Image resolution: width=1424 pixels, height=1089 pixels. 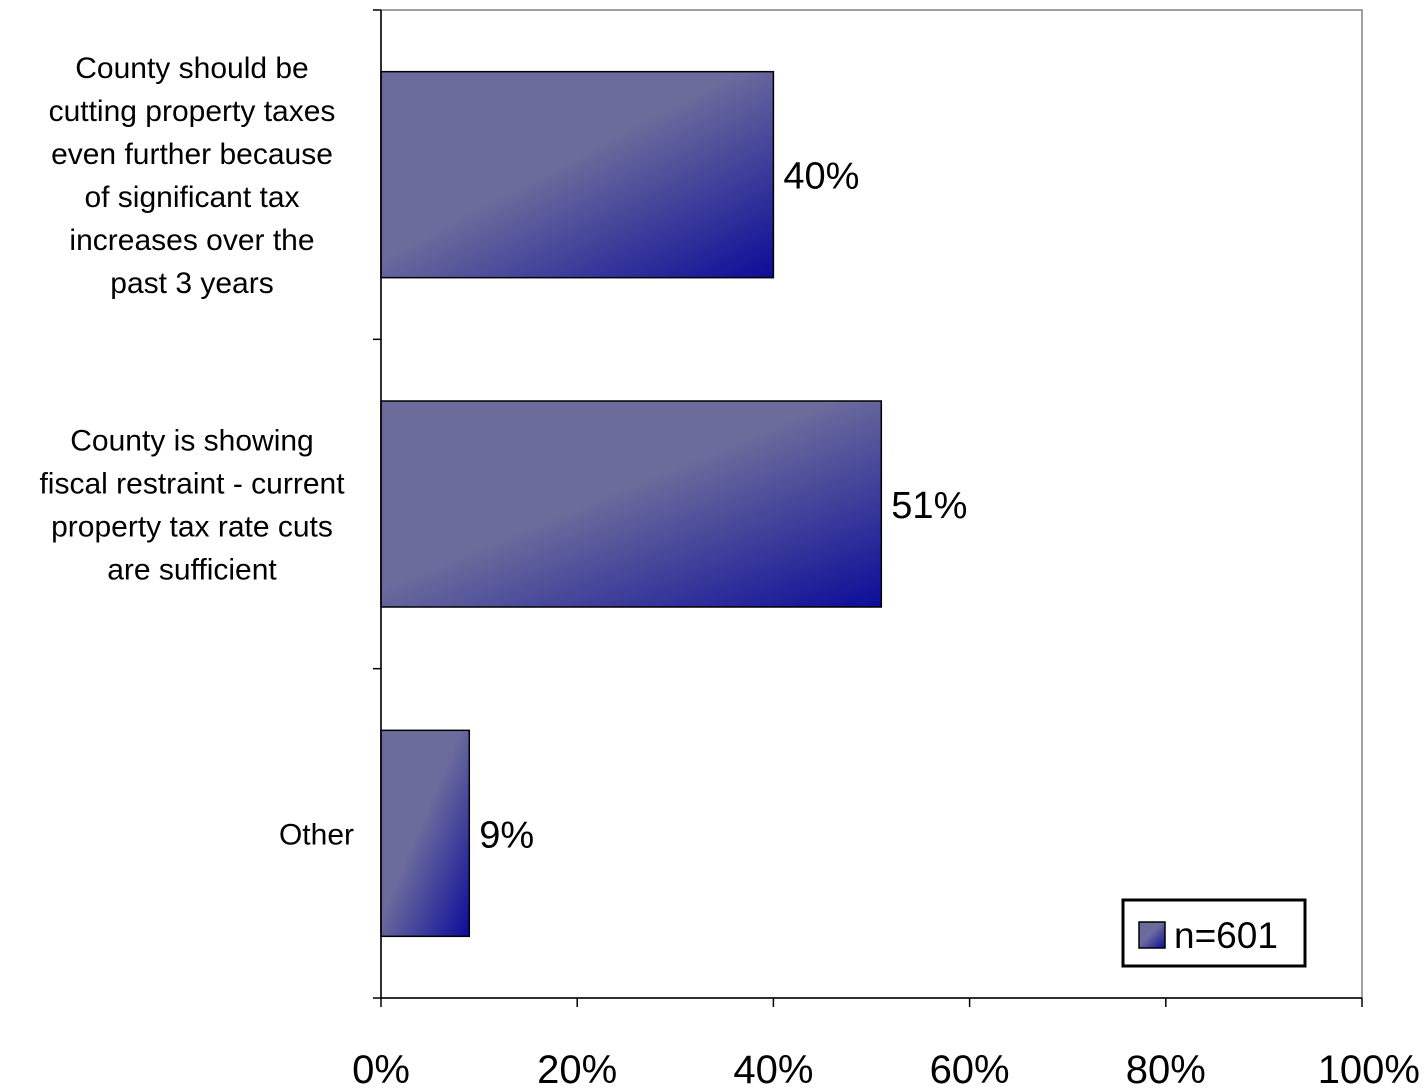 What do you see at coordinates (192, 154) in the screenshot?
I see `category-label-line: even further because` at bounding box center [192, 154].